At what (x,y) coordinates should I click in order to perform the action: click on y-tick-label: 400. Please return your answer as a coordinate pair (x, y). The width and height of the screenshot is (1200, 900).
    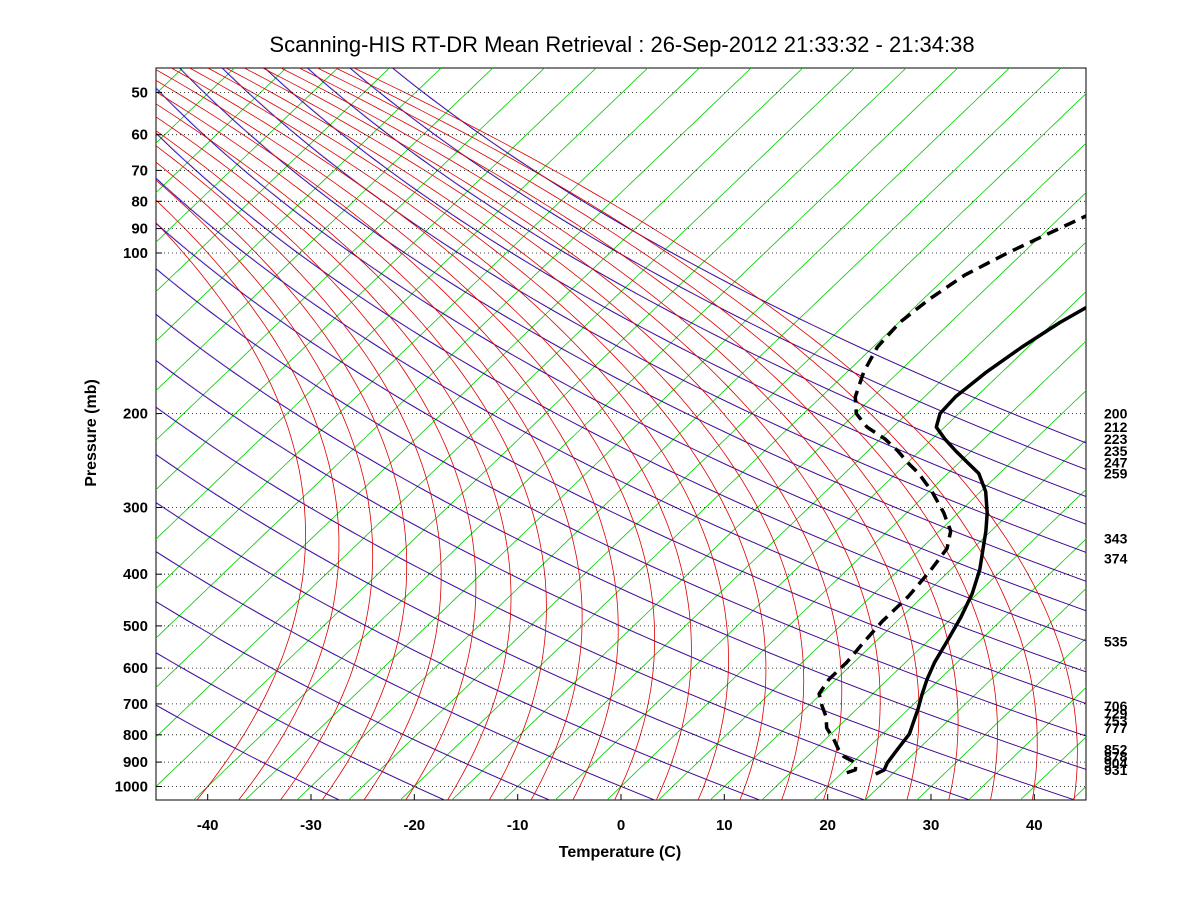
    Looking at the image, I should click on (135, 574).